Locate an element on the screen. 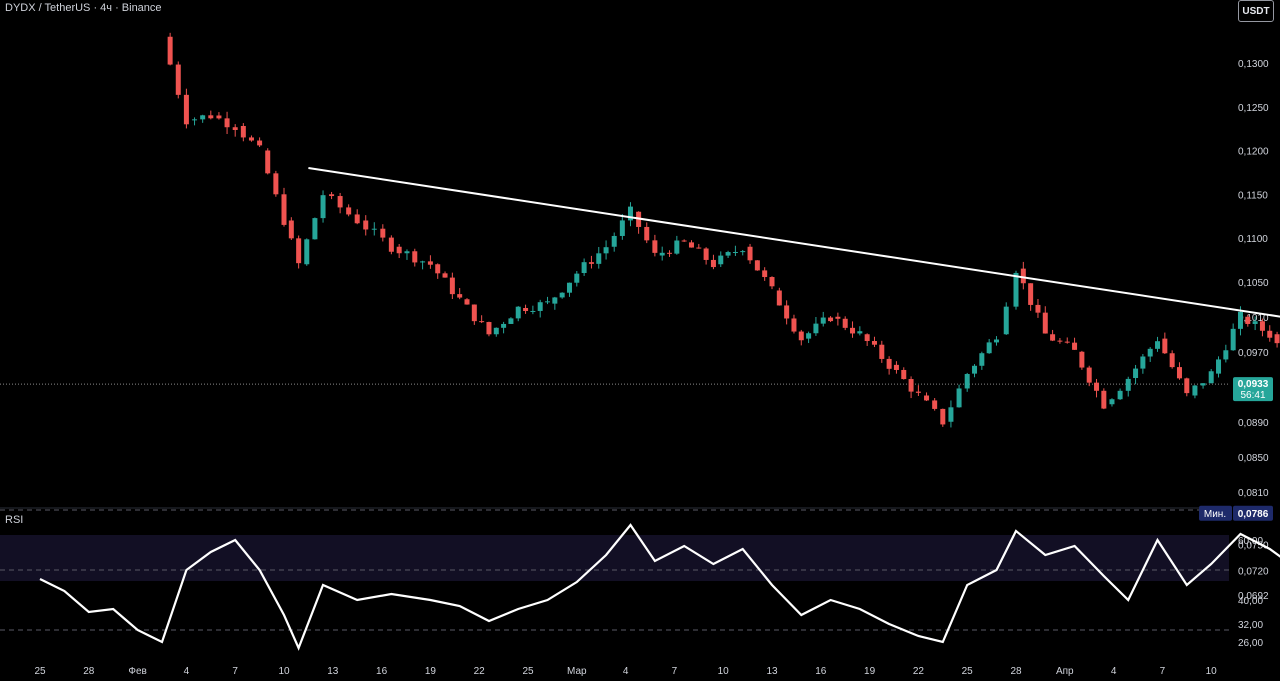 The height and width of the screenshot is (681, 1280). time-tick-label: 10 is located at coordinates (1212, 671).